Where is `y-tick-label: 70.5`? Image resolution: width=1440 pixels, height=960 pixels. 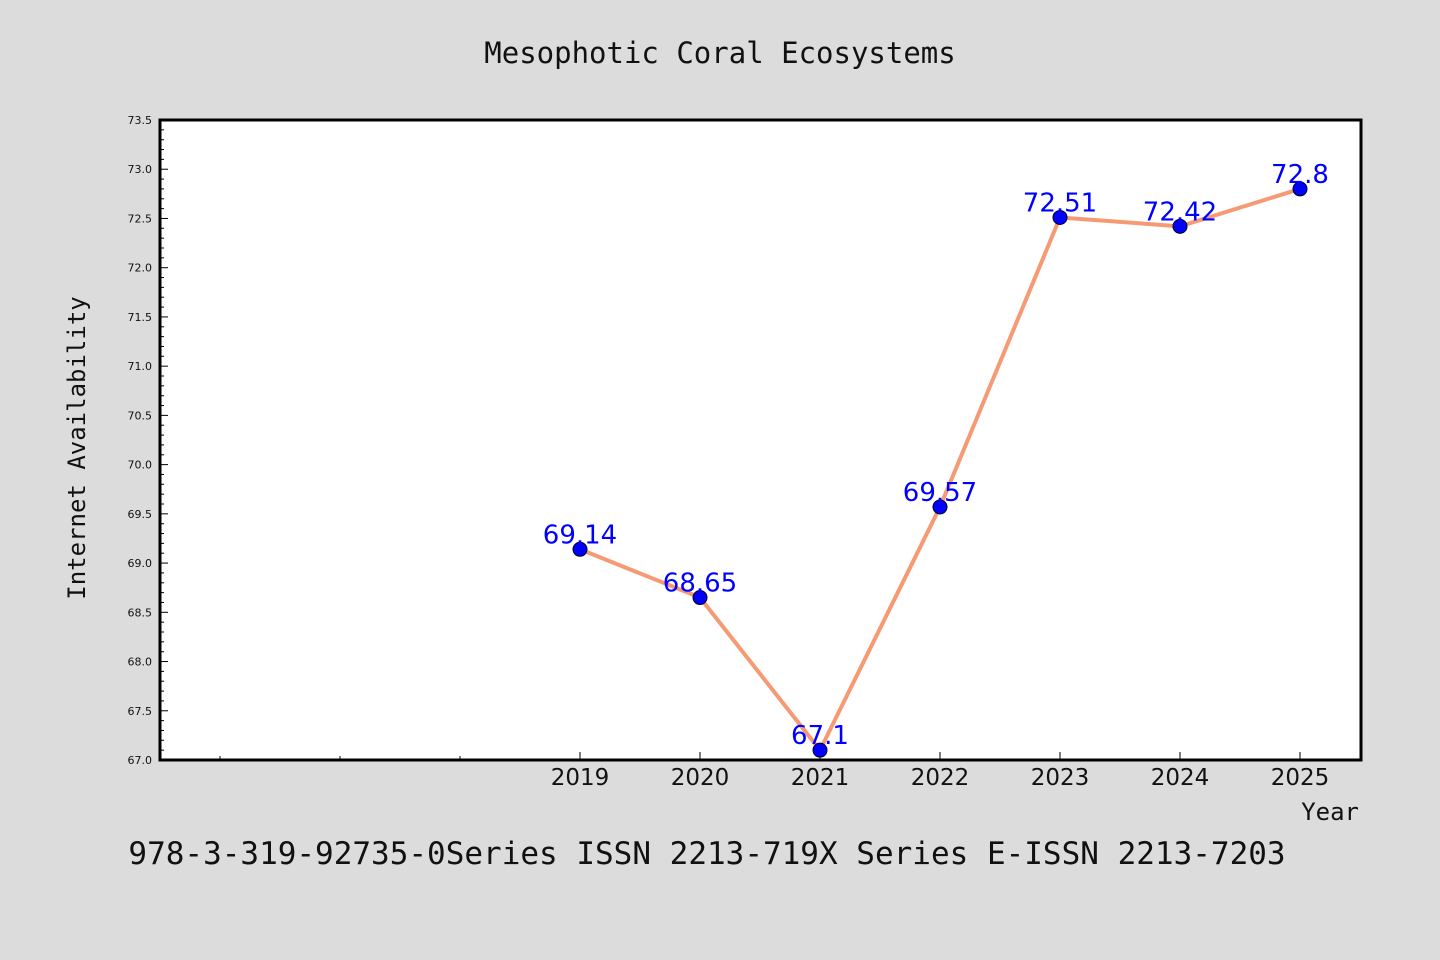
y-tick-label: 70.5 is located at coordinates (140, 415).